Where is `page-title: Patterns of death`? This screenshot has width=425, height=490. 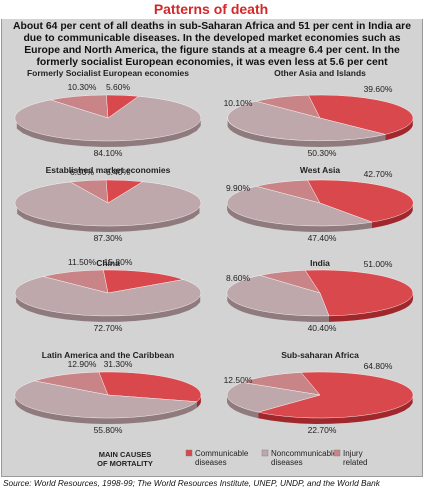
page-title: Patterns of death is located at coordinates (211, 9).